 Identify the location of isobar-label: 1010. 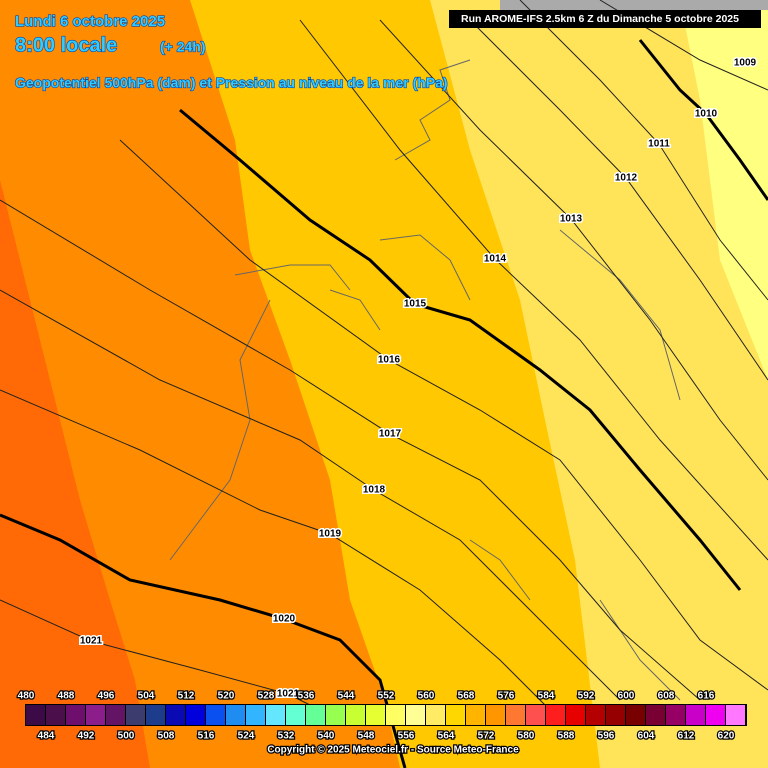
(706, 114).